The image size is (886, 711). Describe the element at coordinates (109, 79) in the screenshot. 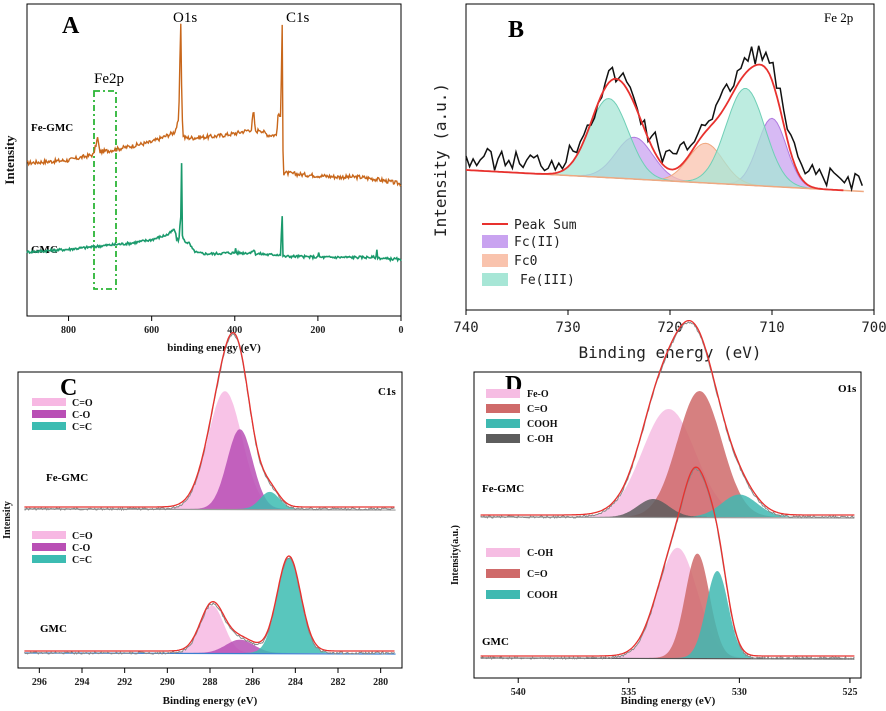

I see `panel-a-fe2p-annotation: Fe2p` at that location.